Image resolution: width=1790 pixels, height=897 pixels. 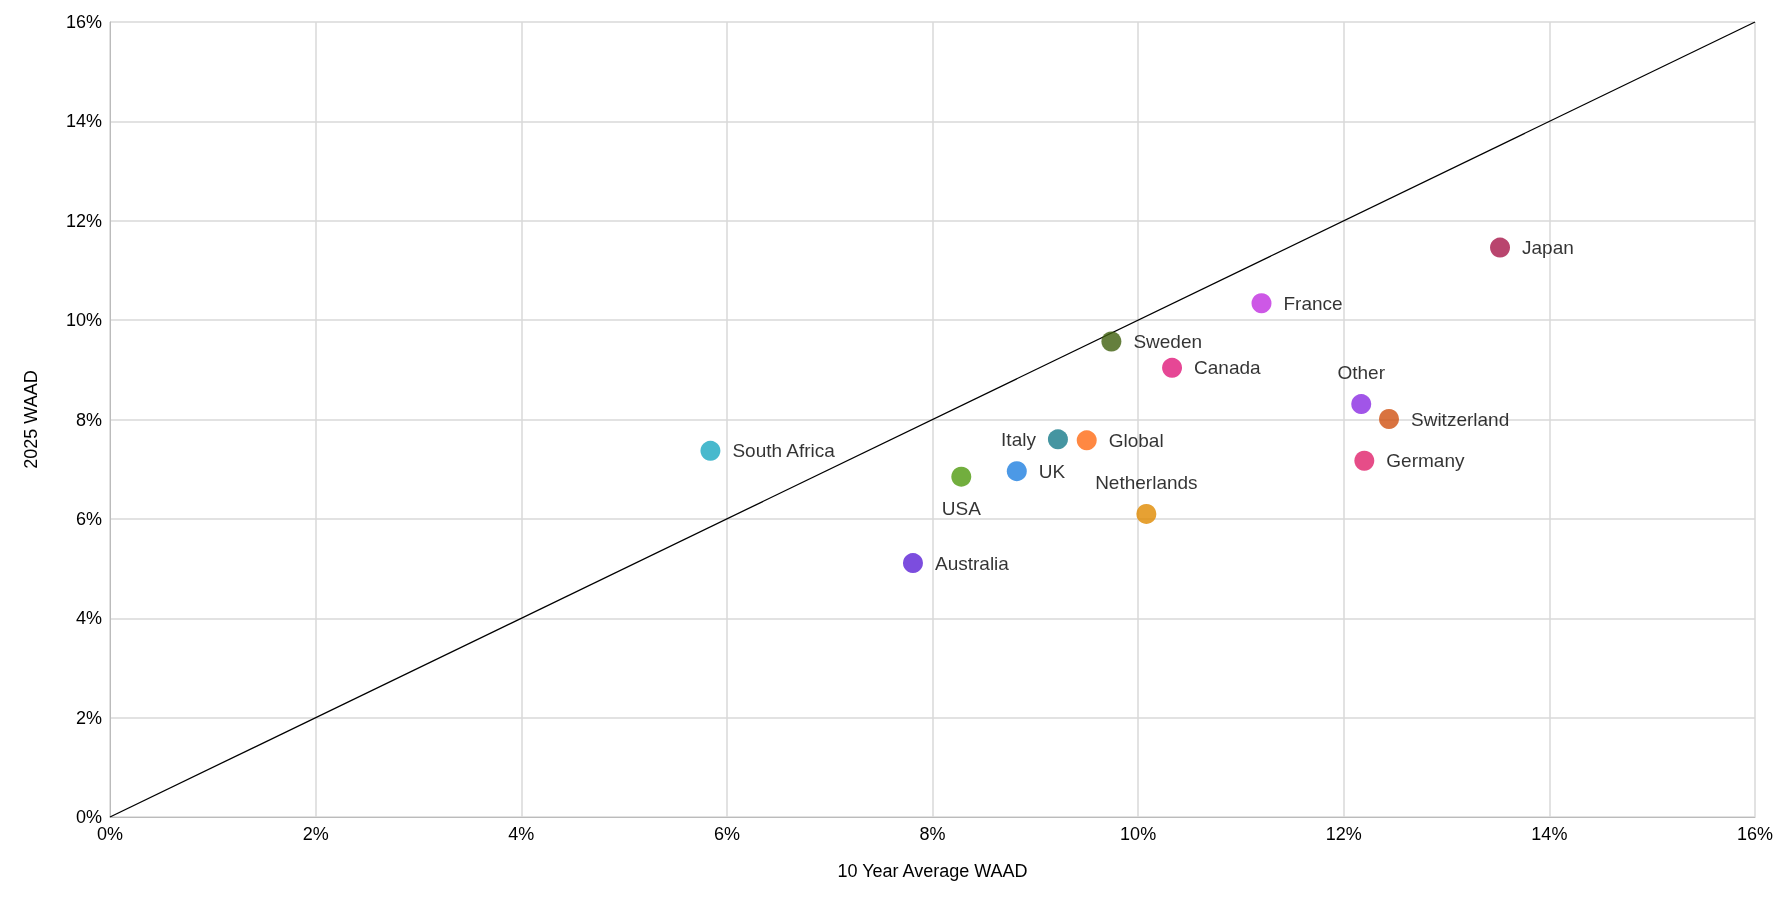 What do you see at coordinates (726, 834) in the screenshot?
I see `x-tick-label: 6%` at bounding box center [726, 834].